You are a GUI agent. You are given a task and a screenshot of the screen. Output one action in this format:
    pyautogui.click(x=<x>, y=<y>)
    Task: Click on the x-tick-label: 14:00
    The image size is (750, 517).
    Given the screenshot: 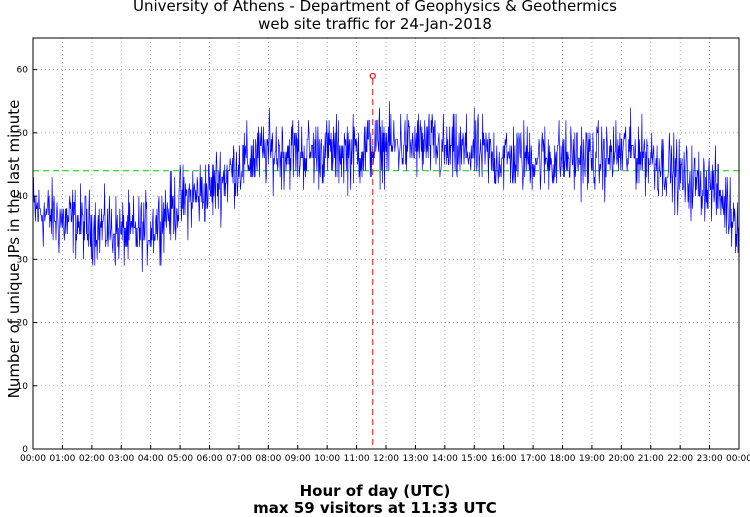 What is the action you would take?
    pyautogui.click(x=445, y=459)
    